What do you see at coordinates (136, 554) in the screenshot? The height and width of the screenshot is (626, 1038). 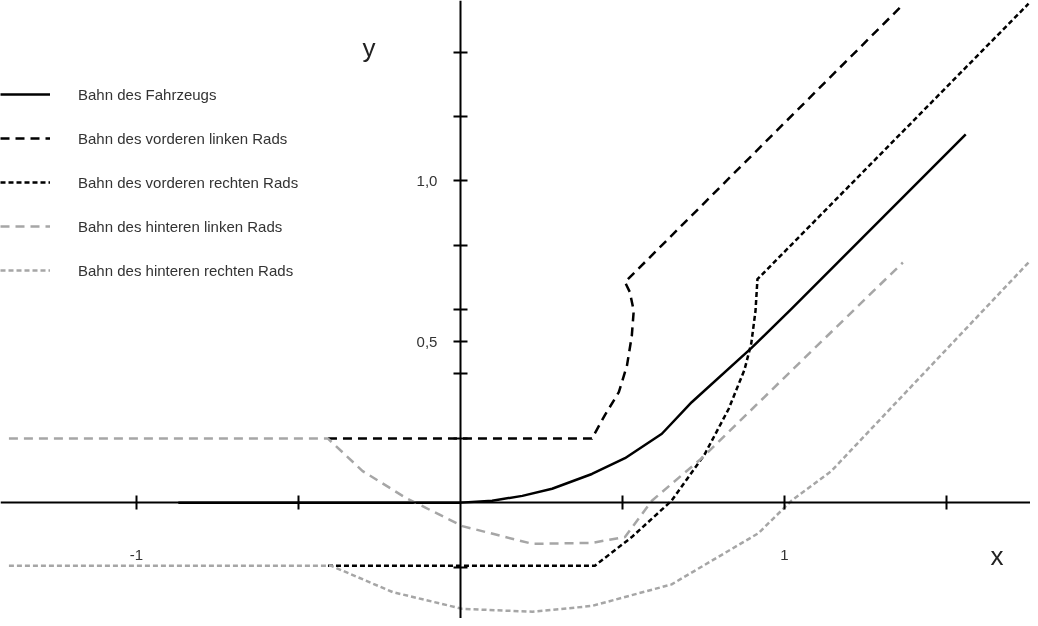 I see `x-tick-label: -1` at bounding box center [136, 554].